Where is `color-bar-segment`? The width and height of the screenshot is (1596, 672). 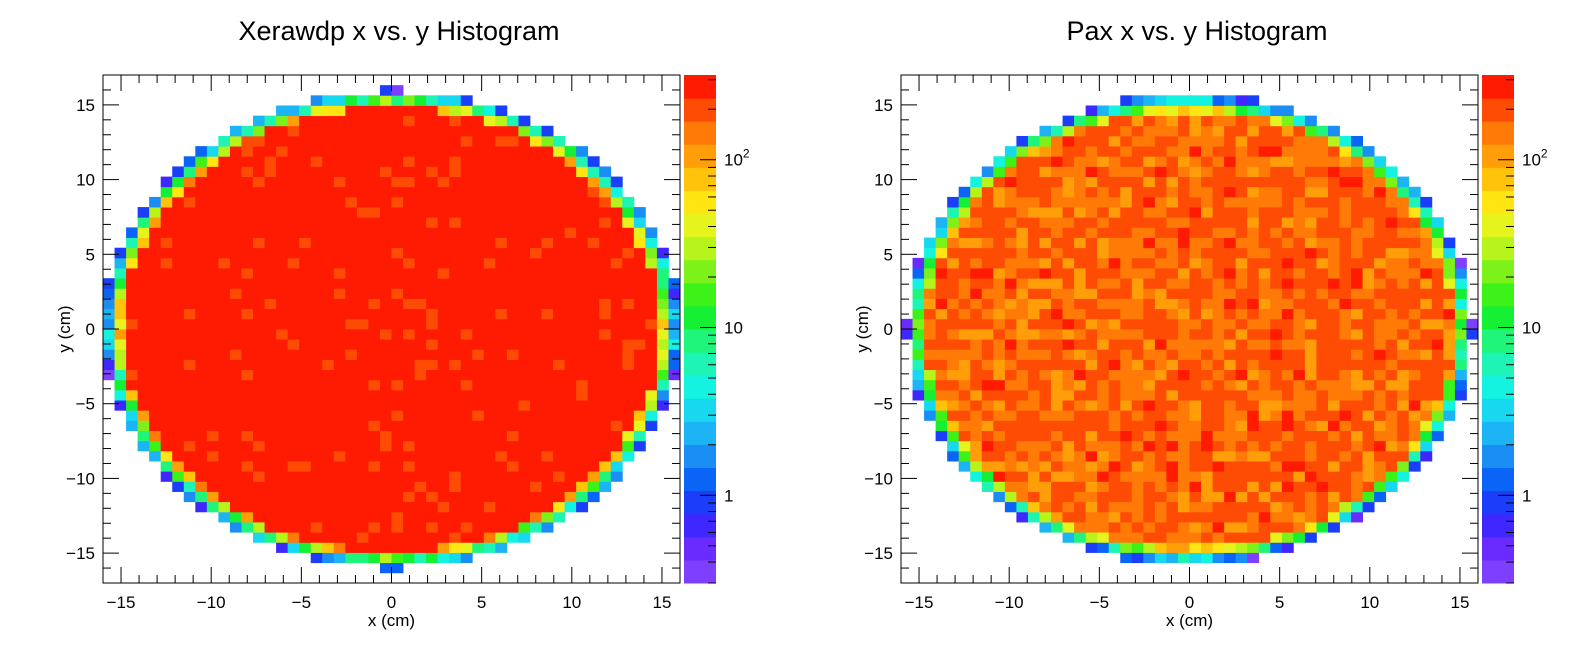 color-bar-segment is located at coordinates (1498, 317).